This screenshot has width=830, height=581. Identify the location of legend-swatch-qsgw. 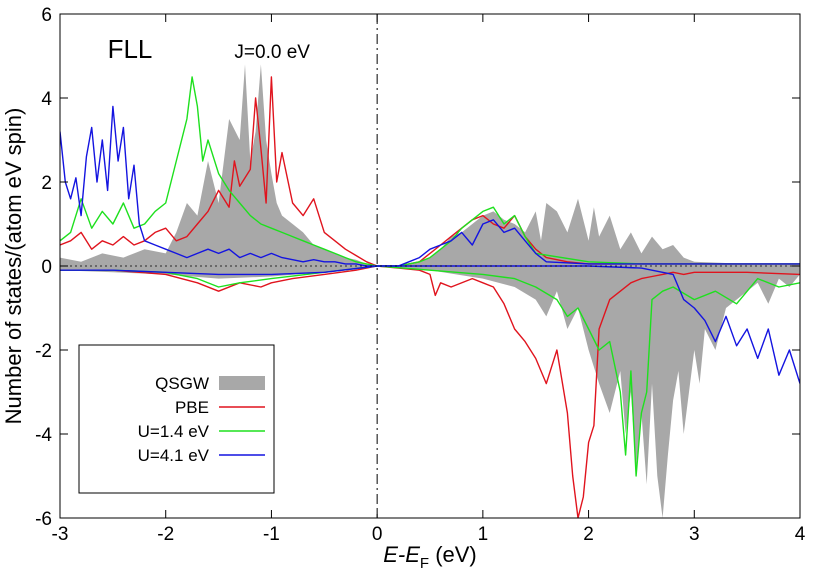
(242, 383).